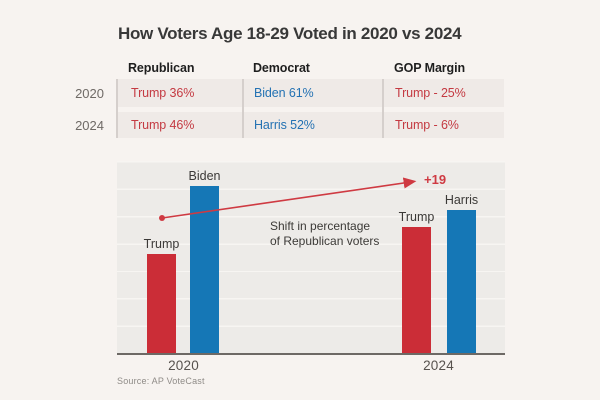 This screenshot has height=400, width=600. What do you see at coordinates (162, 218) in the screenshot?
I see `arrow-start-dot` at bounding box center [162, 218].